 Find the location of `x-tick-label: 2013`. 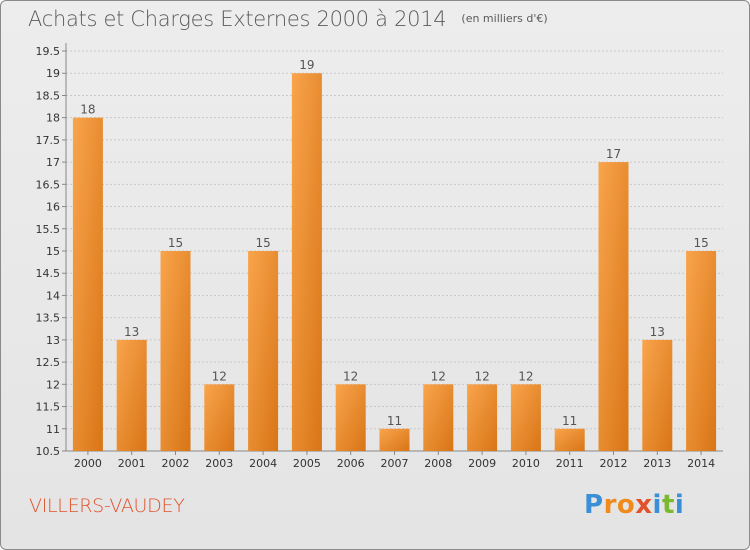

x-tick-label: 2013 is located at coordinates (657, 463).